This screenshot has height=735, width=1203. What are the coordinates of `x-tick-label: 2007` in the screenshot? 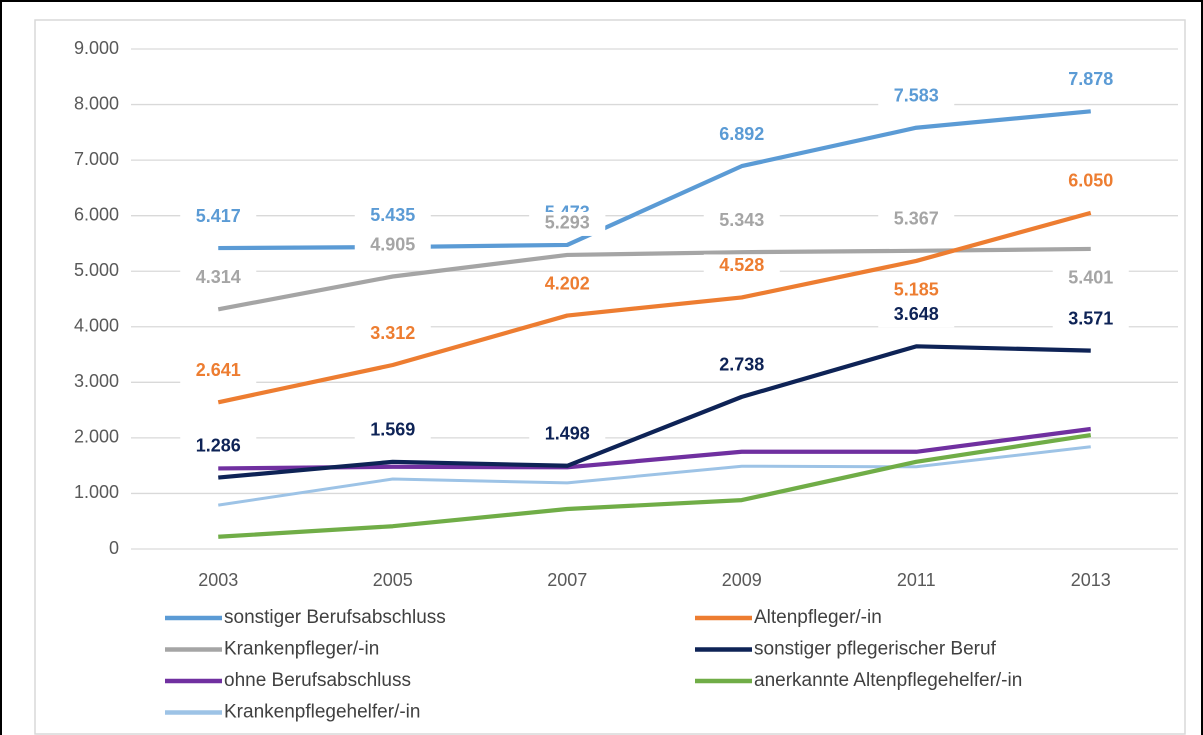 It's located at (567, 580).